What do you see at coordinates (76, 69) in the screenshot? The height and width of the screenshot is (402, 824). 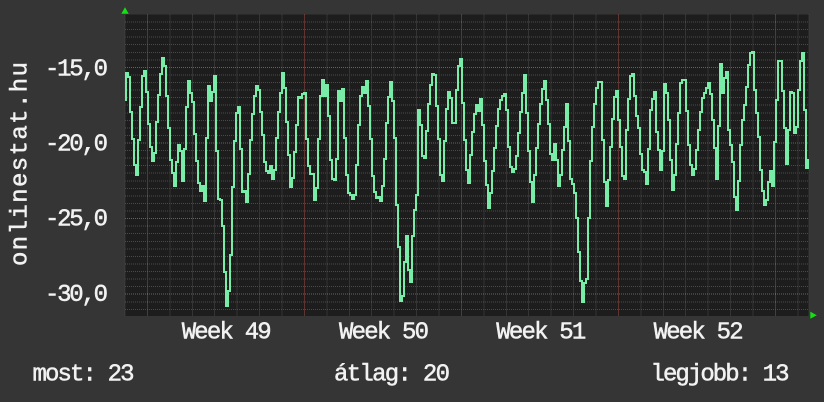 I see `svg-text: -15,0` at bounding box center [76, 69].